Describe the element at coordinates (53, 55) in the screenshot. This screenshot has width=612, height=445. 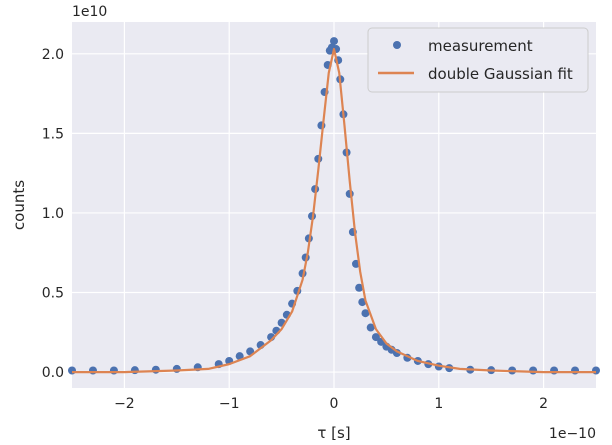
I see `y-tick-label: 2.0` at that location.